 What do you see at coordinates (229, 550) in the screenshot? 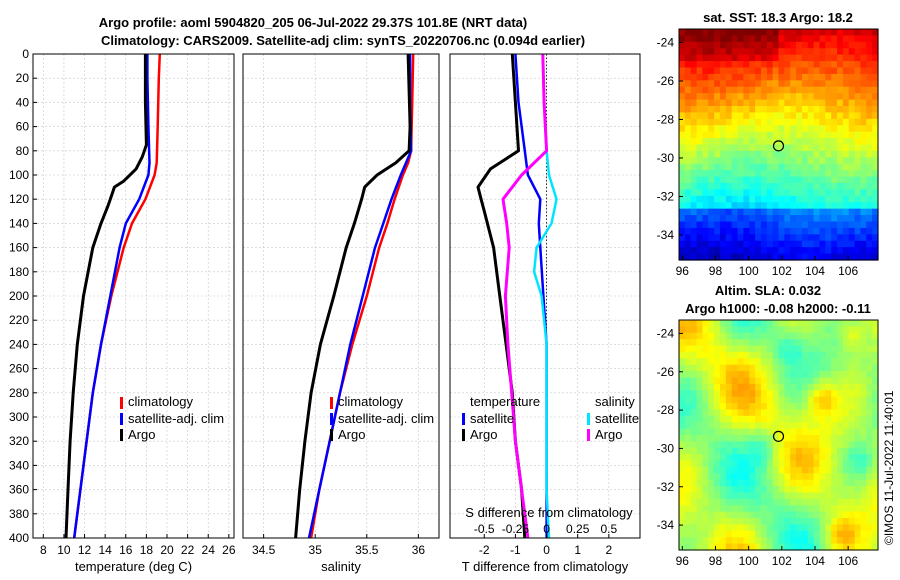
I see `x-tick-label: 26` at bounding box center [229, 550].